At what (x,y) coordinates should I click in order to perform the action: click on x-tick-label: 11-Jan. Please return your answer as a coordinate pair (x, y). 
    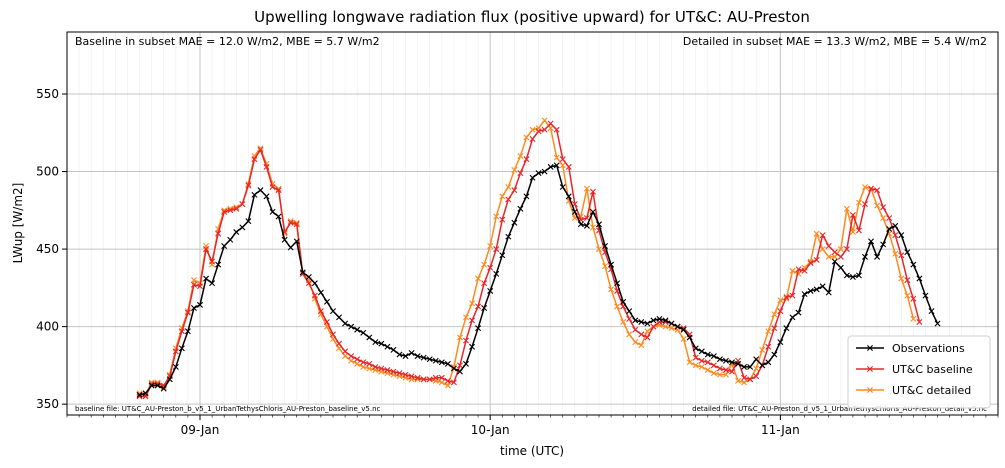
    Looking at the image, I should click on (780, 430).